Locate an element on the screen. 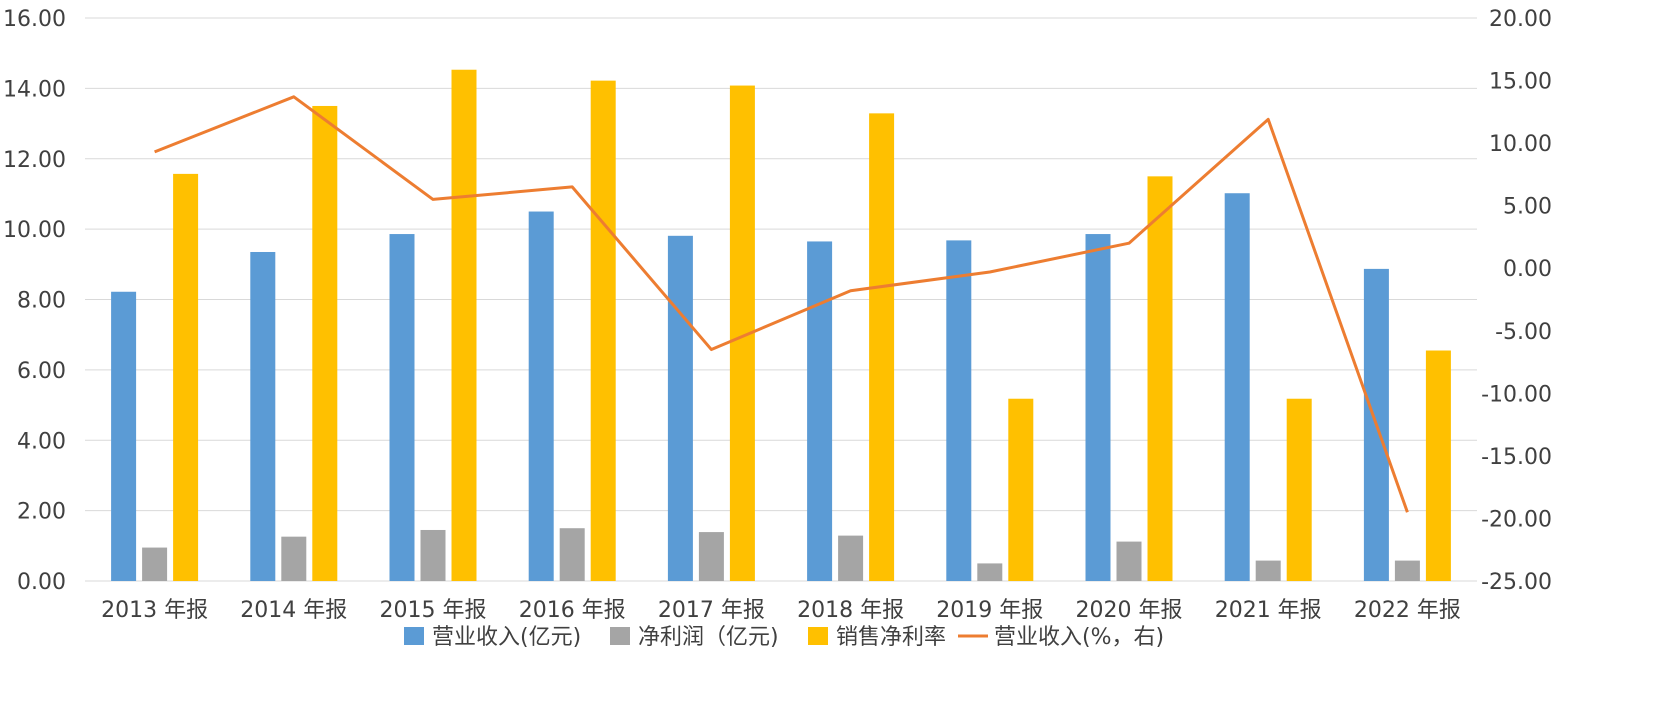 Image resolution: width=1660 pixels, height=705 pixels. legend: 营业收入(亿元) 净利润（亿元) 销售净利率 营业收入(%，右) is located at coordinates (784, 637).